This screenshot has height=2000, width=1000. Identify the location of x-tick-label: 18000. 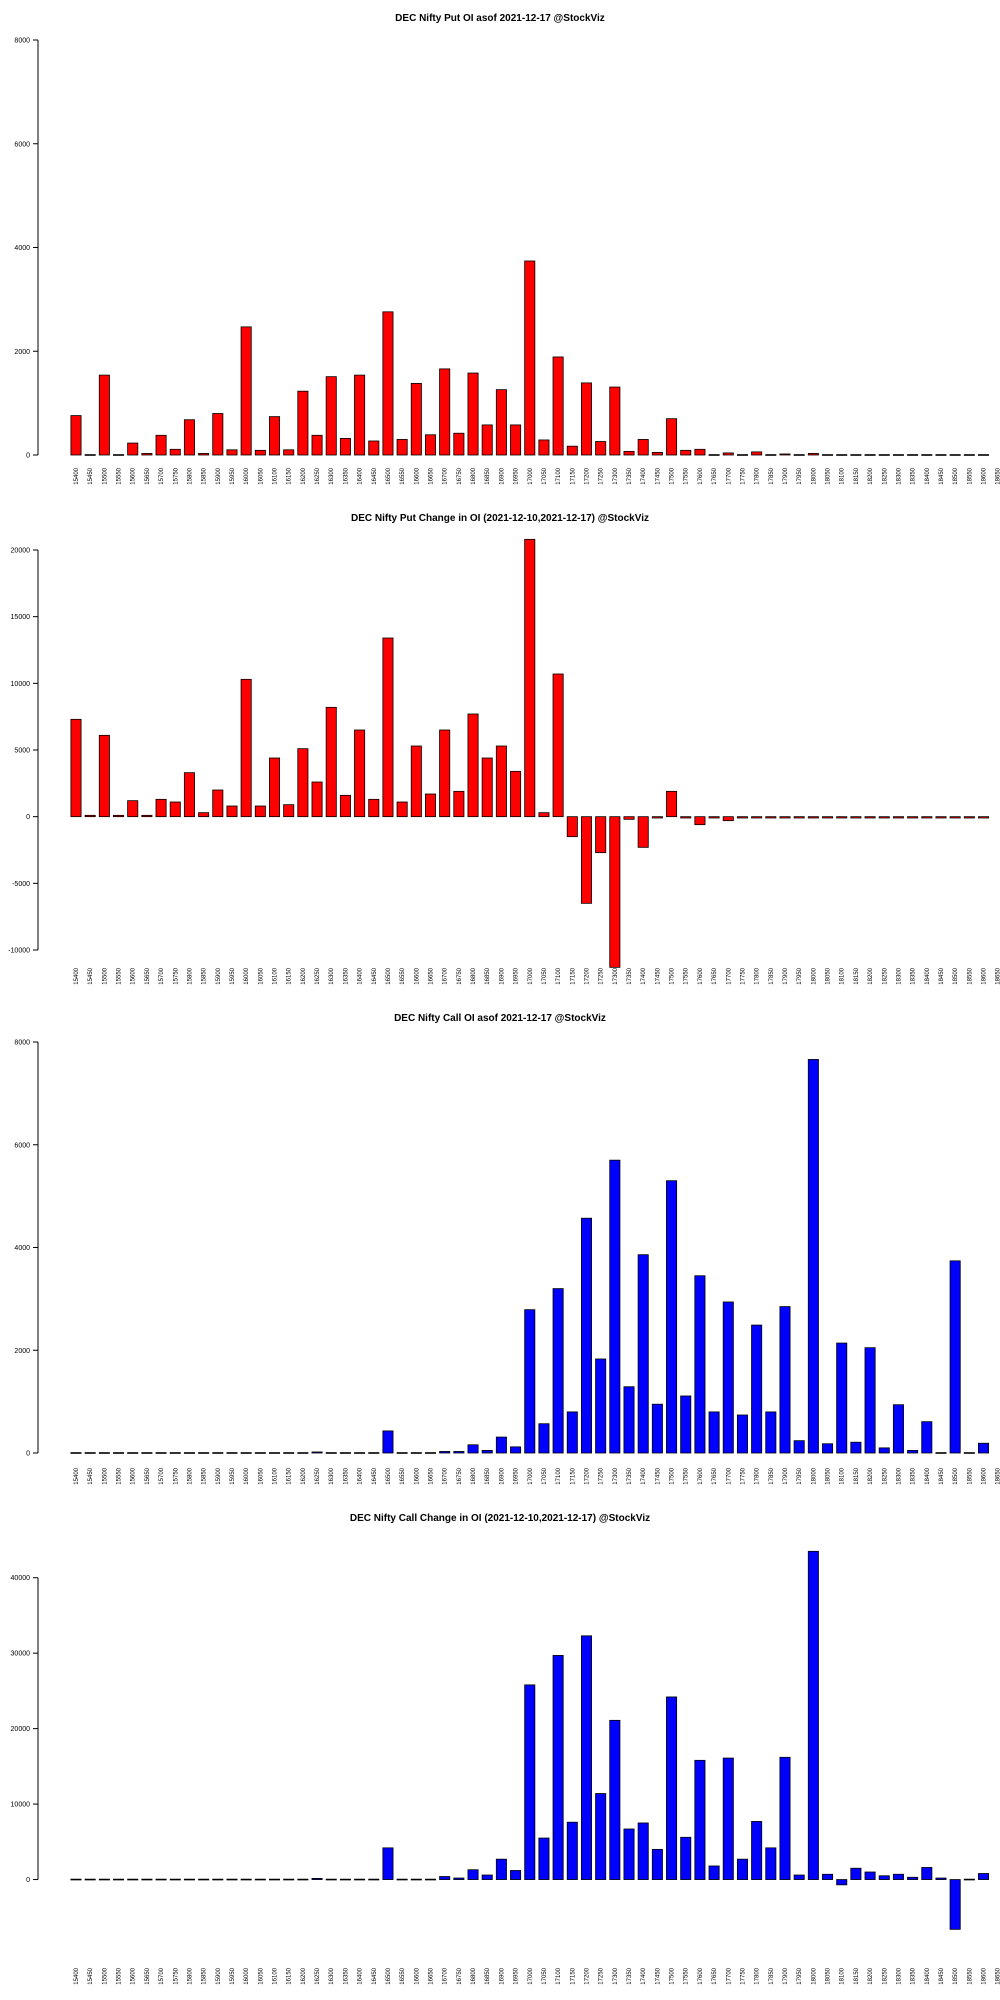
(814, 975).